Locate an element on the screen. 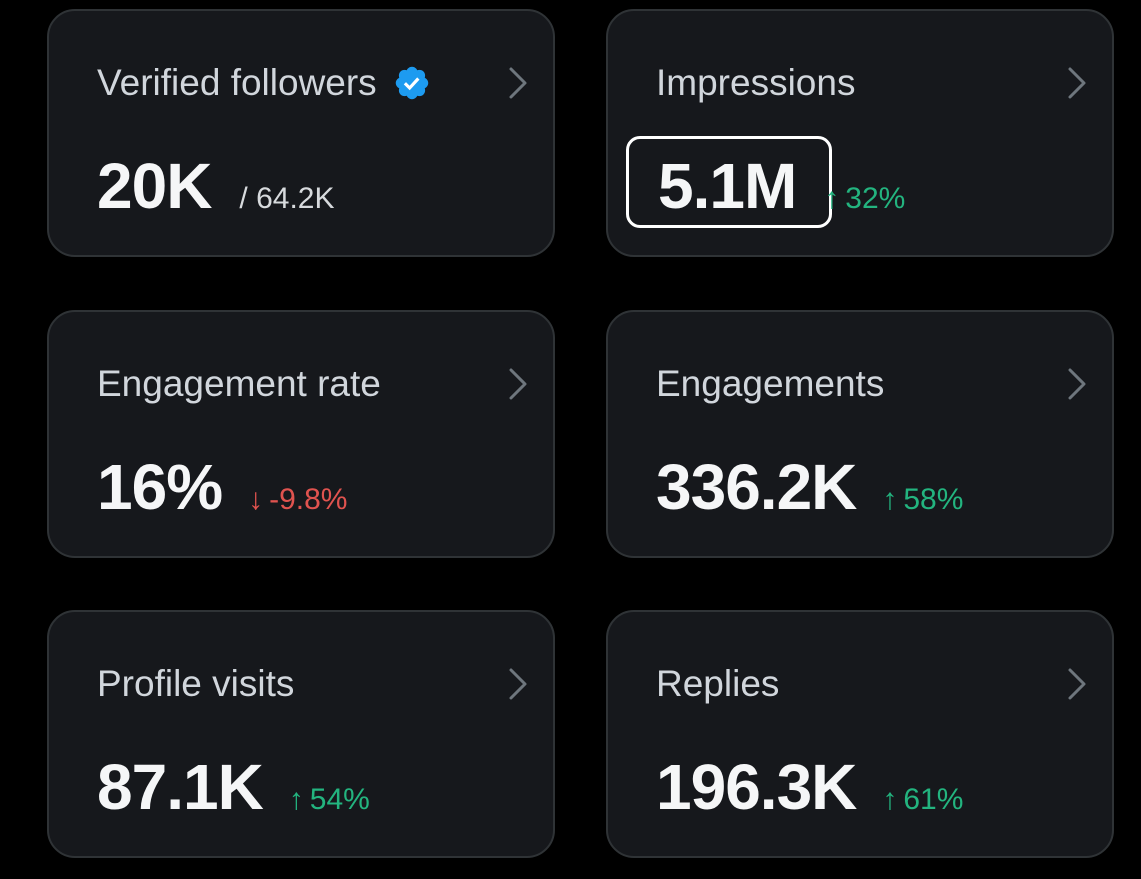  metric-value: 87.1K is located at coordinates (180, 787).